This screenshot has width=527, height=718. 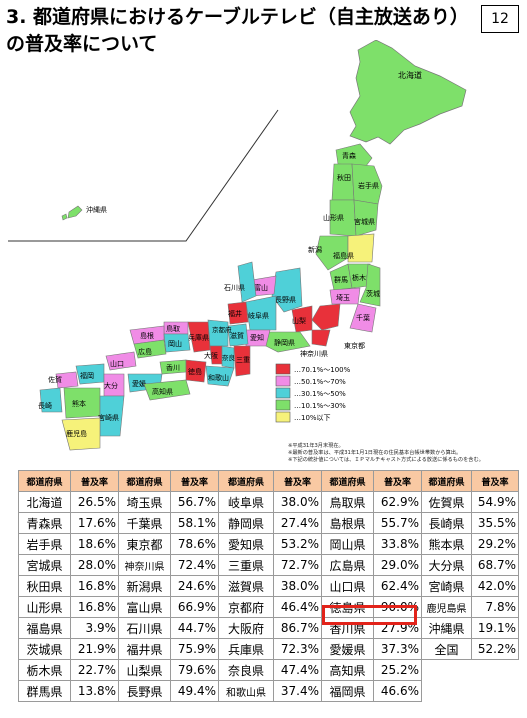 What do you see at coordinates (297, 565) in the screenshot?
I see `rate-cell: 72.7%` at bounding box center [297, 565].